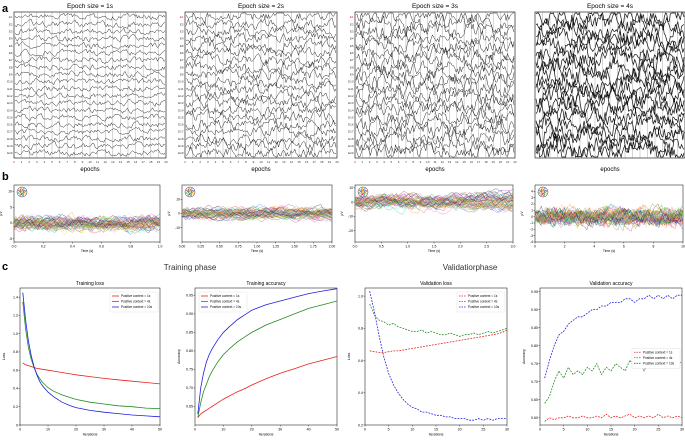 The width and height of the screenshot is (685, 441). What do you see at coordinates (181, 103) in the screenshot?
I see `channel-label: E13` at bounding box center [181, 103].